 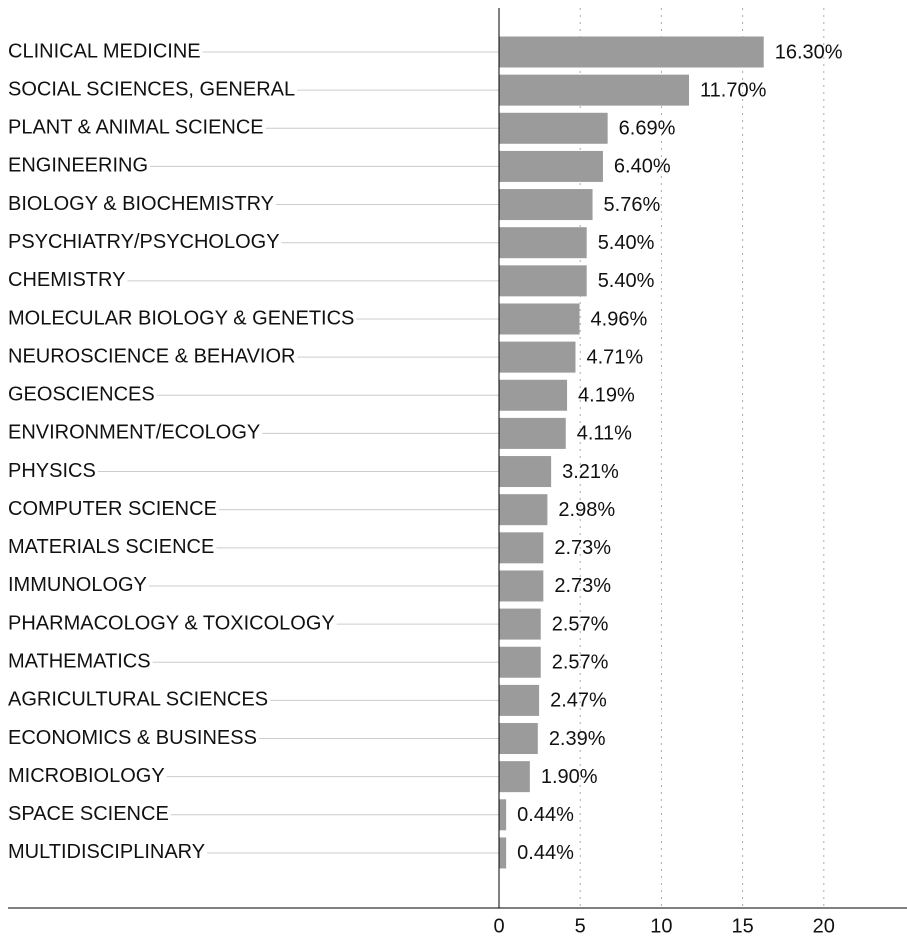 What do you see at coordinates (134, 433) in the screenshot?
I see `category-label: ENVIRONMENT/ECOLOGY` at bounding box center [134, 433].